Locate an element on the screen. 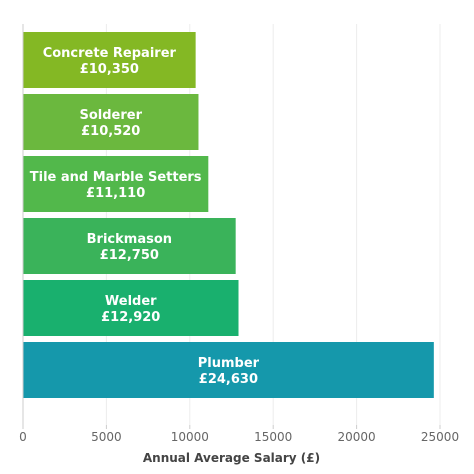 This screenshot has width=474, height=474. x-tick-label: 25000 is located at coordinates (440, 437).